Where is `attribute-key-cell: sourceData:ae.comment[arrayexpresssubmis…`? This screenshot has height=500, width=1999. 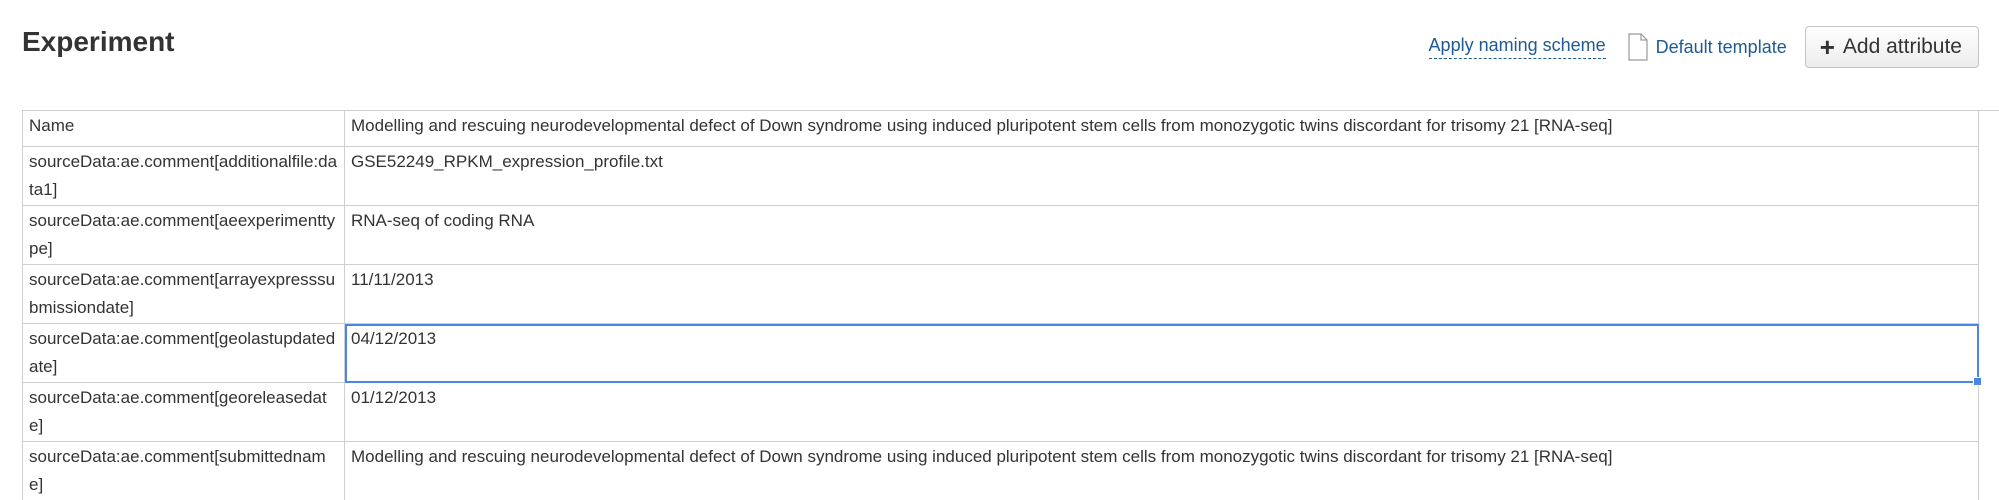 attribute-key-cell: sourceData:ae.comment[arrayexpresssubmis… is located at coordinates (183, 294).